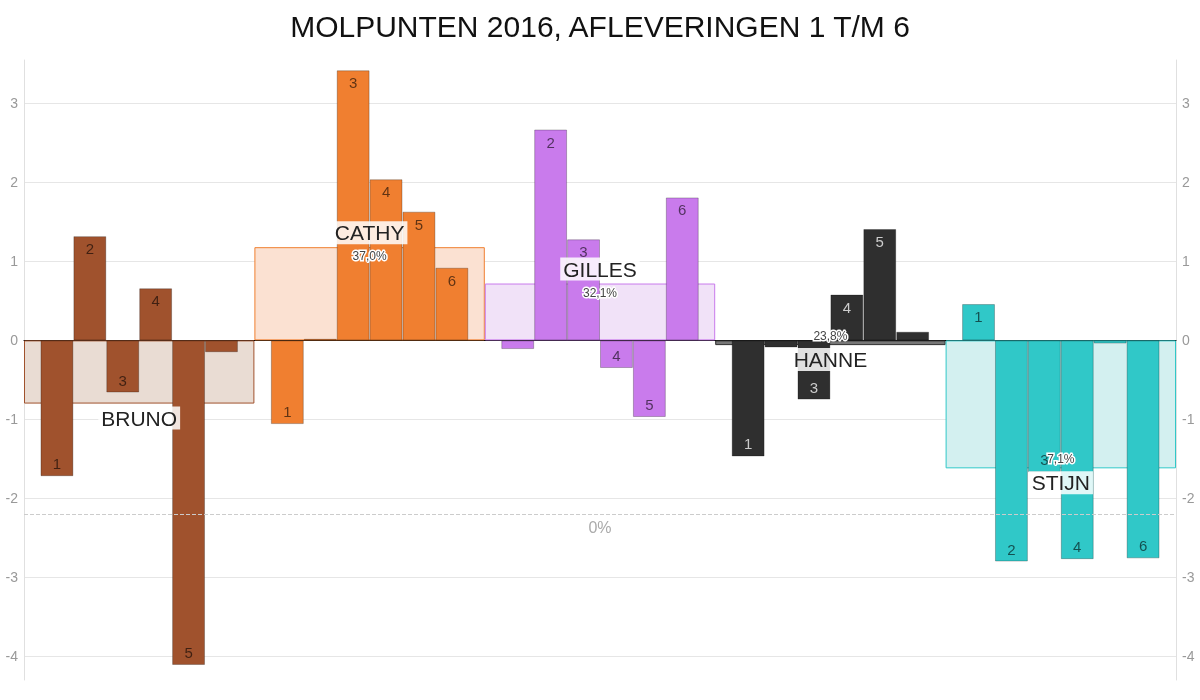 This screenshot has height=700, width=1200. I want to click on series-label: 1, so click(57, 464).